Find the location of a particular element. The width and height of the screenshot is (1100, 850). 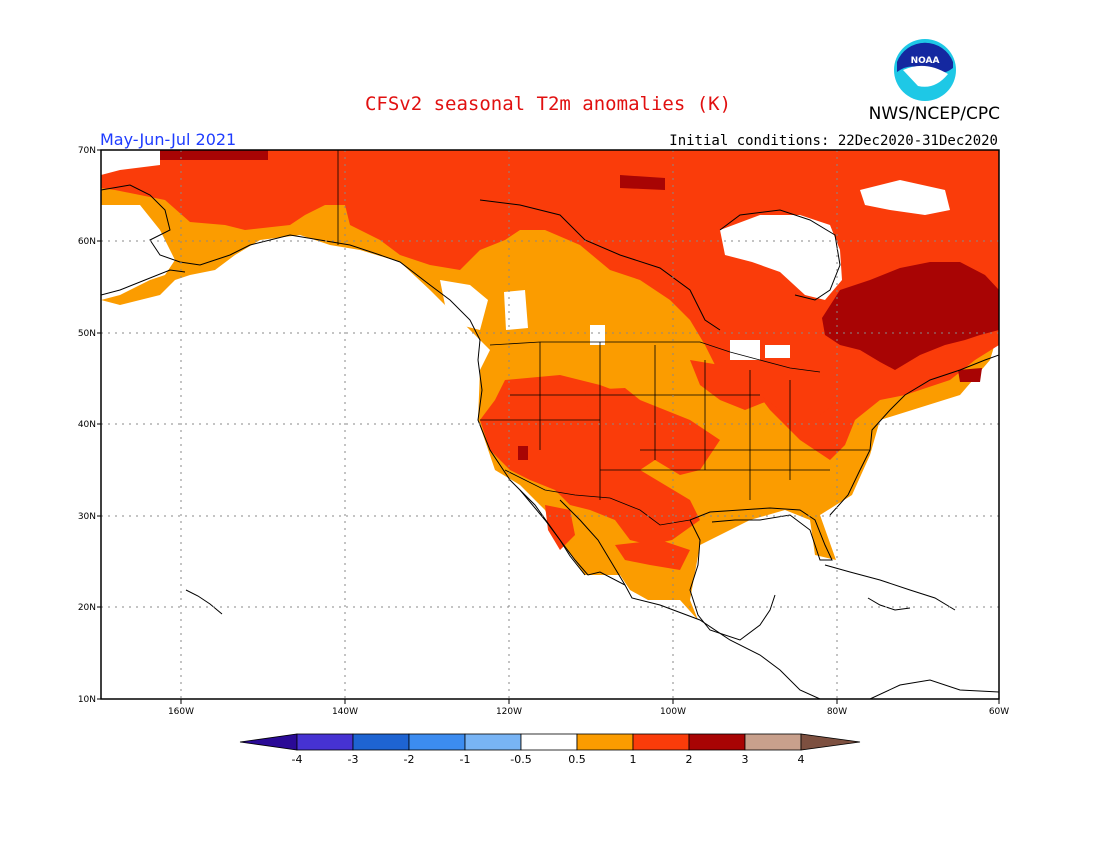

colorbar-label: 2 is located at coordinates (689, 759).